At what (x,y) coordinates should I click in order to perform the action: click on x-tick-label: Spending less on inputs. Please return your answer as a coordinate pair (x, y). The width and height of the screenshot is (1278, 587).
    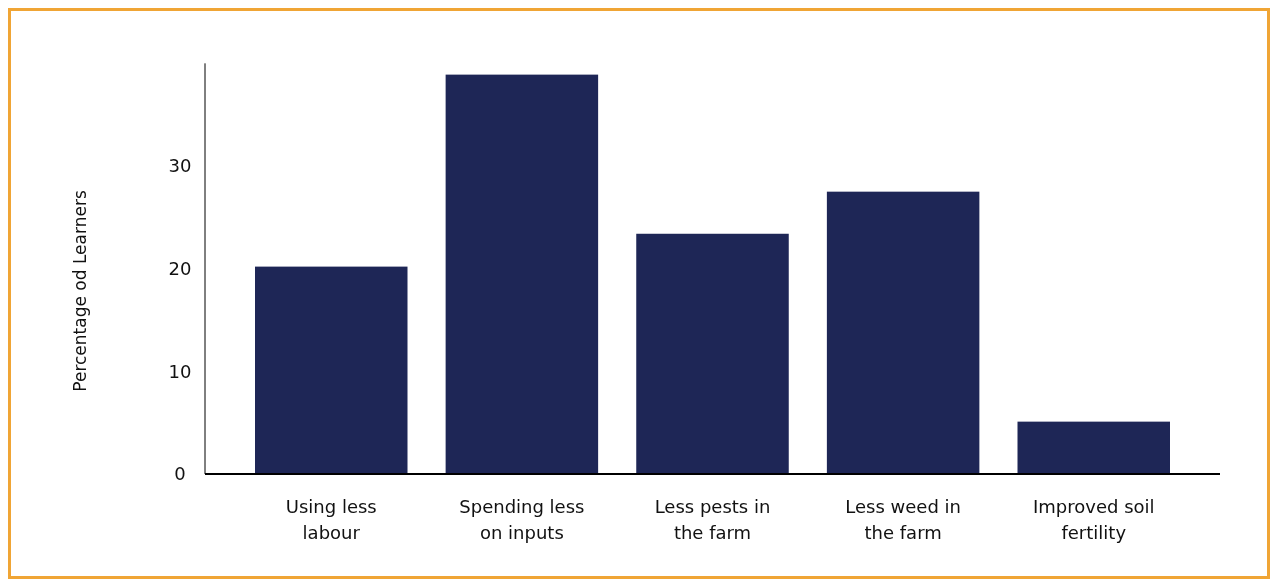
    Looking at the image, I should click on (522, 519).